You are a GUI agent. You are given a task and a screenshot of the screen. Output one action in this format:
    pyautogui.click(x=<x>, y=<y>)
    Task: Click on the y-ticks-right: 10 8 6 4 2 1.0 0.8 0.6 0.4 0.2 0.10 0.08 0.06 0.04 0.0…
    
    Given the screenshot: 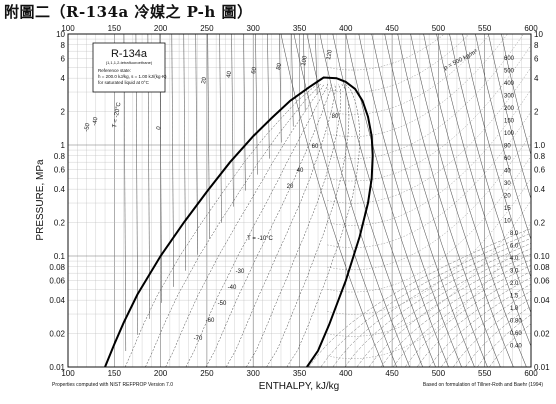 What is the action you would take?
    pyautogui.click(x=542, y=201)
    